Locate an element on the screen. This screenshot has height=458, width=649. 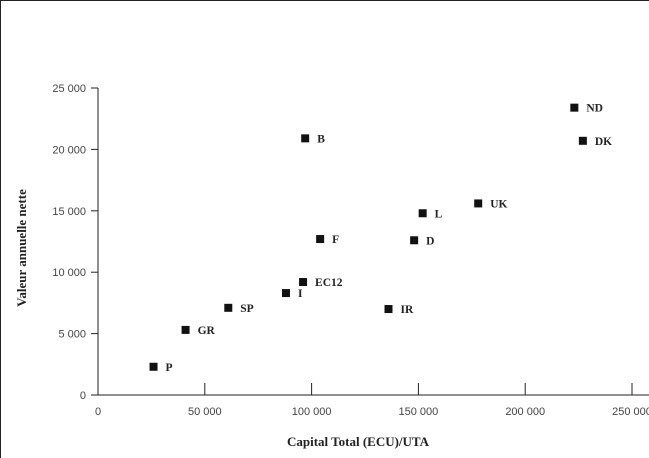
data-point-label: IR is located at coordinates (406, 310).